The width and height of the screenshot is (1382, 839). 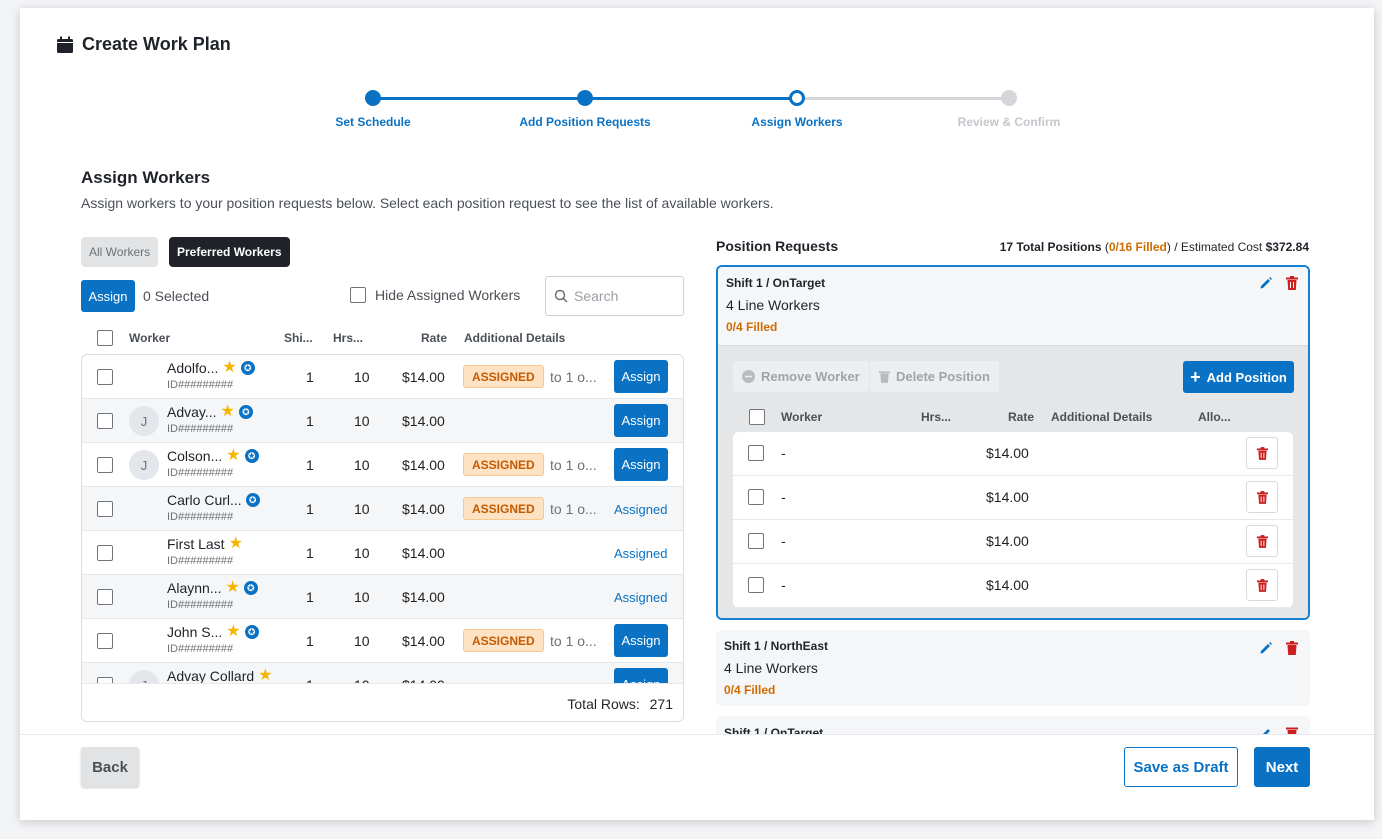 I want to click on bulk-assign-button: Assign, so click(x=108, y=296).